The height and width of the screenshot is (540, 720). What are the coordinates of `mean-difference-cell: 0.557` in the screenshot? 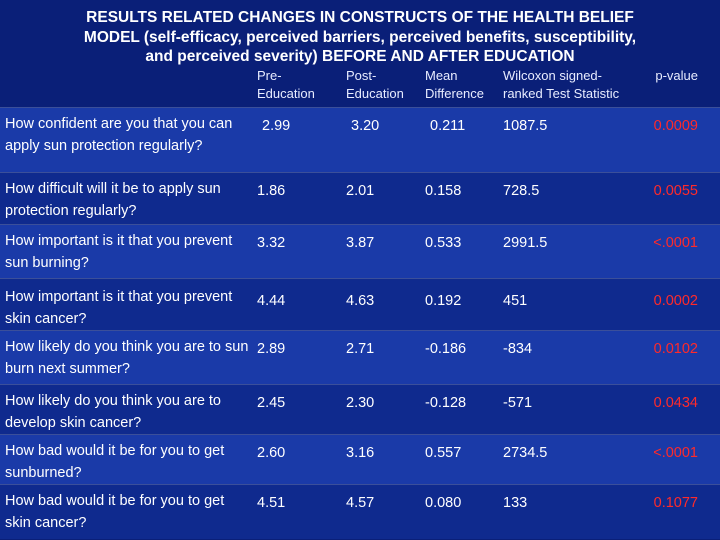 It's located at (460, 459).